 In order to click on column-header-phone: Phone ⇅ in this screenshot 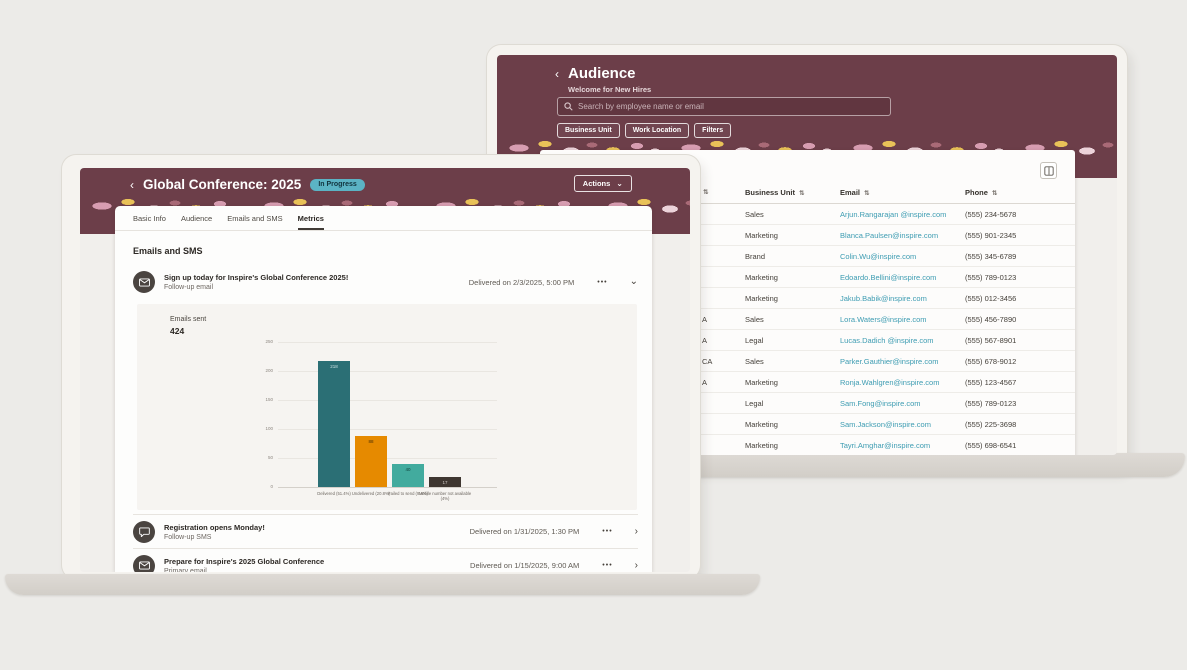, I will do `click(981, 192)`.